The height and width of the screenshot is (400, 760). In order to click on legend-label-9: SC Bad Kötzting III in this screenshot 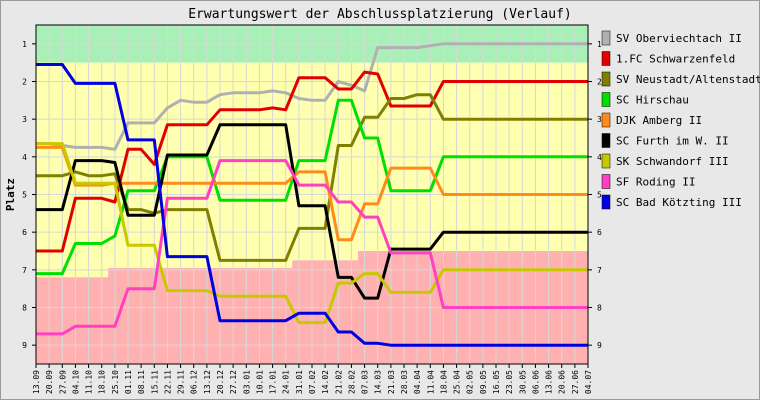, I will do `click(679, 202)`.